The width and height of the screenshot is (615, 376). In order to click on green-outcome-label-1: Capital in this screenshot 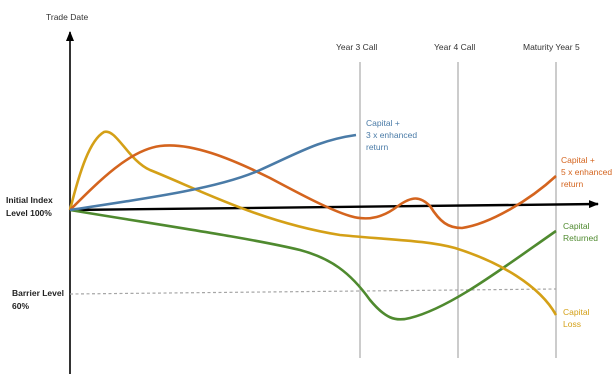, I will do `click(576, 226)`.